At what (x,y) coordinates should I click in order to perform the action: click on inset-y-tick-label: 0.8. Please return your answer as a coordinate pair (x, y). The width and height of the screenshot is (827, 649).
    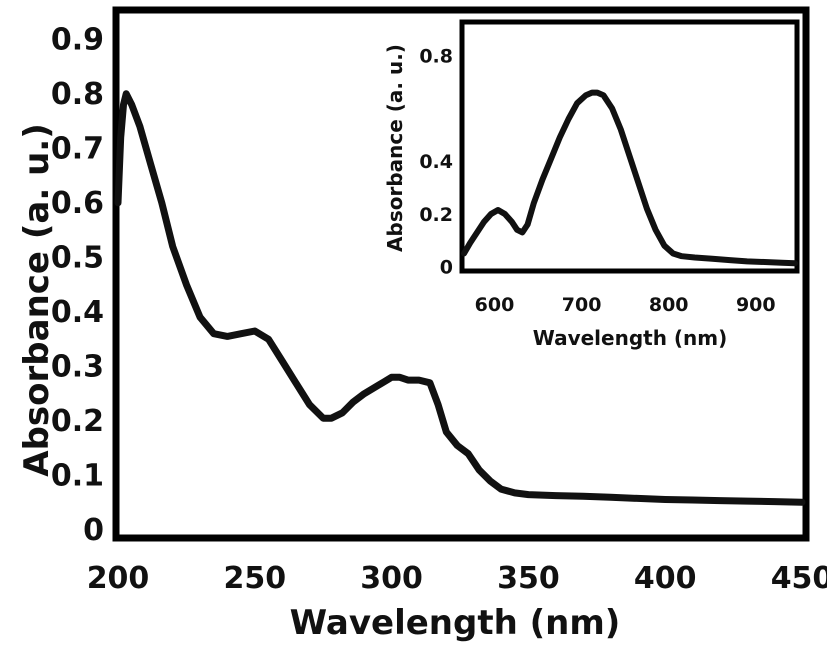
    Looking at the image, I should click on (436, 57).